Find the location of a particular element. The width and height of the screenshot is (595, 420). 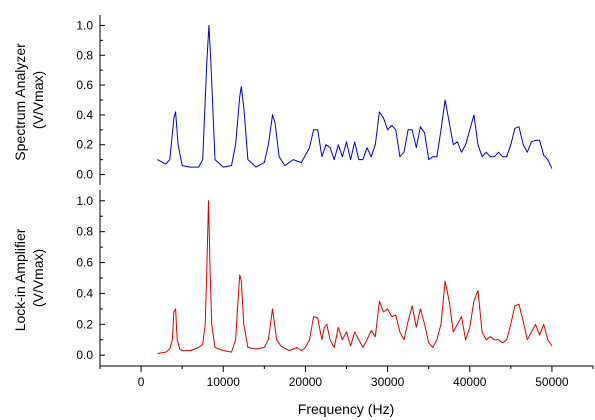

top-panel-y-axis-title-line-1: Spectrum Analyzer is located at coordinates (20, 102).